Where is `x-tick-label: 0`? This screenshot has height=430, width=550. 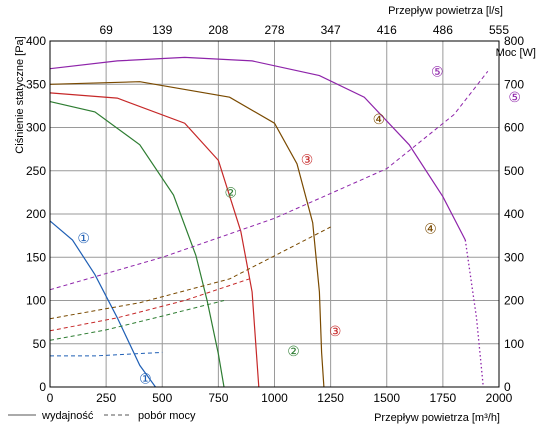 x-tick-label: 0 is located at coordinates (50, 398).